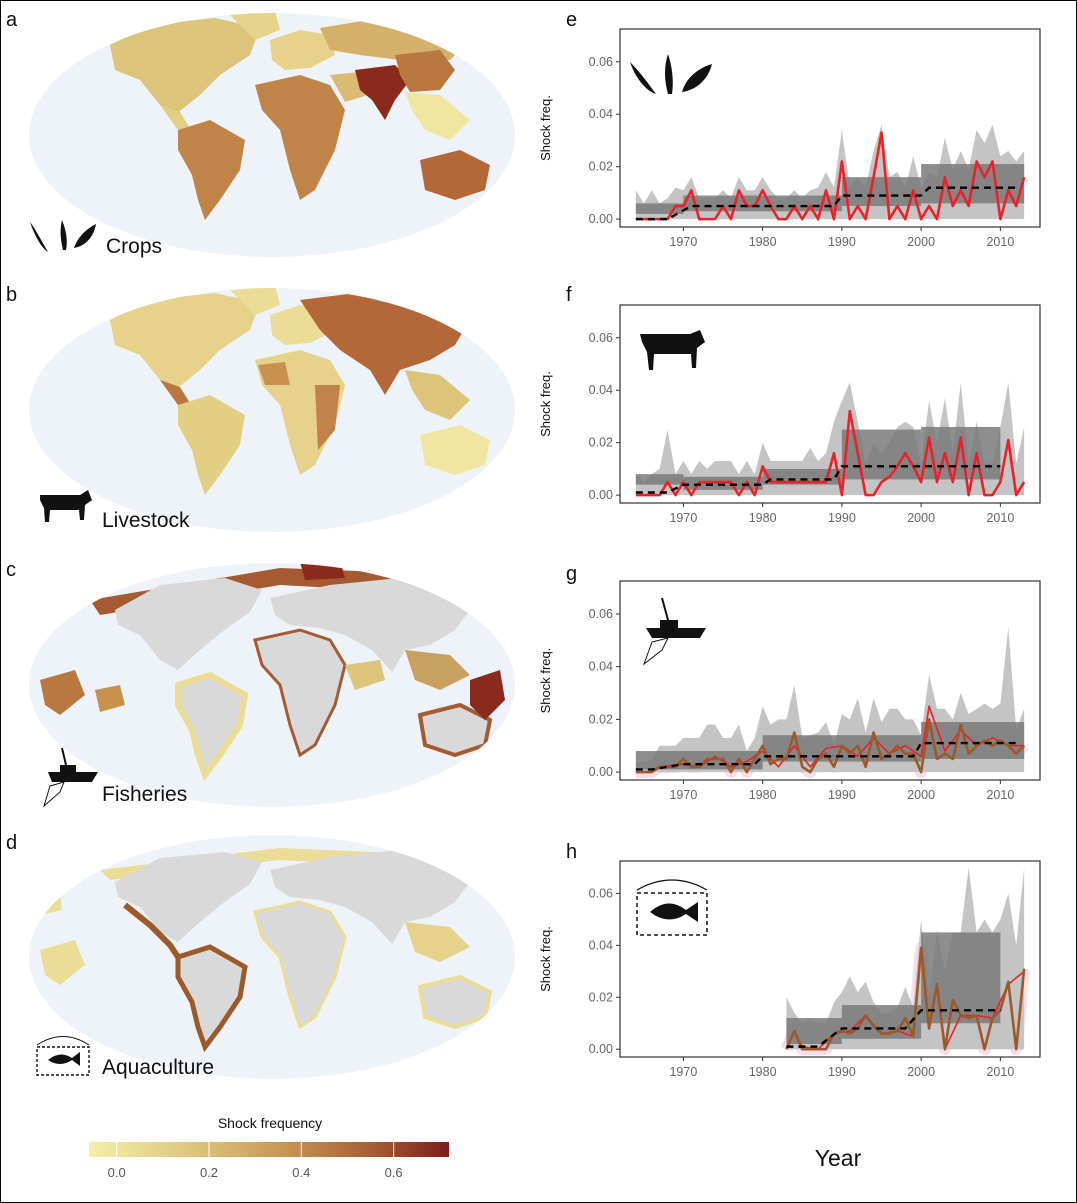  Describe the element at coordinates (144, 794) in the screenshot. I see `map-label-fisheries: Fisheries` at that location.